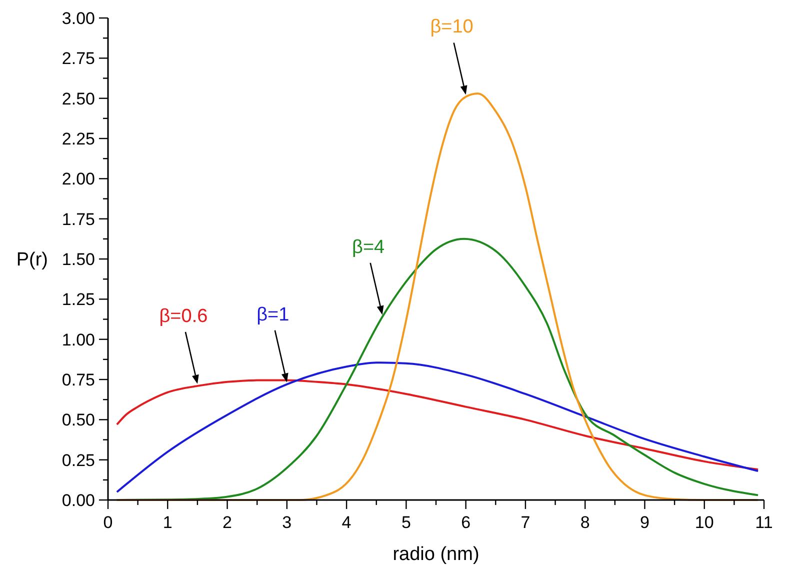 This screenshot has height=580, width=786. I want to click on y-tick-label: 2.25, so click(78, 138).